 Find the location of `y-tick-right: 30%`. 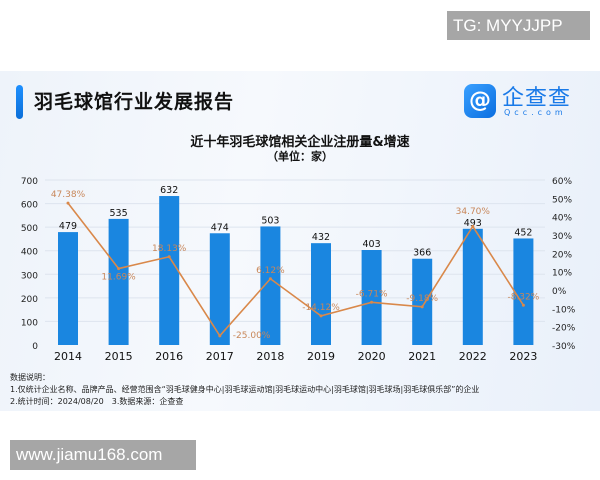

y-tick-right: 30% is located at coordinates (562, 237).